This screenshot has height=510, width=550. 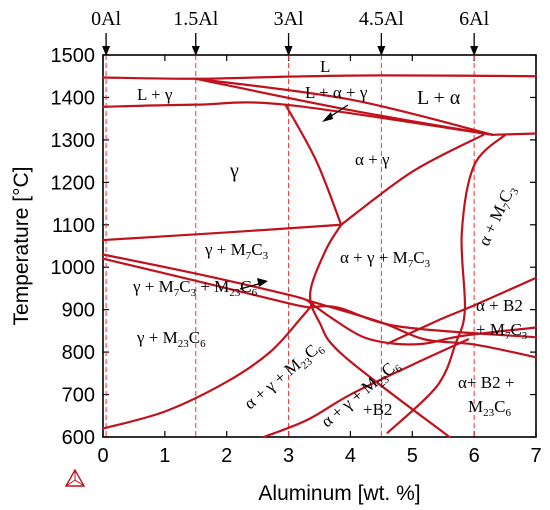 What do you see at coordinates (372, 159) in the screenshot?
I see `label-alpha-gamma: α + γ` at bounding box center [372, 159].